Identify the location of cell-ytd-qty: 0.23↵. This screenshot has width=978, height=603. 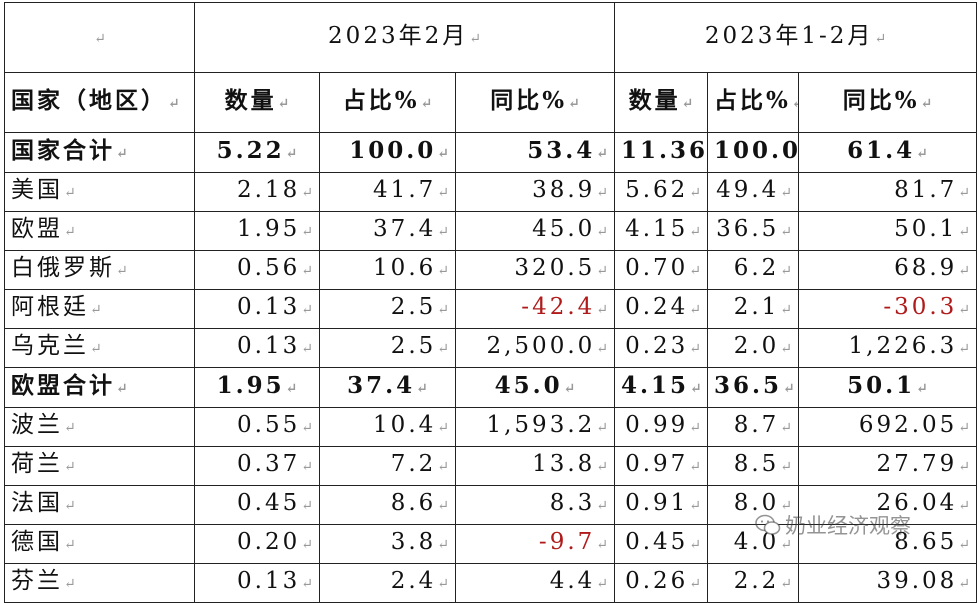
(661, 348).